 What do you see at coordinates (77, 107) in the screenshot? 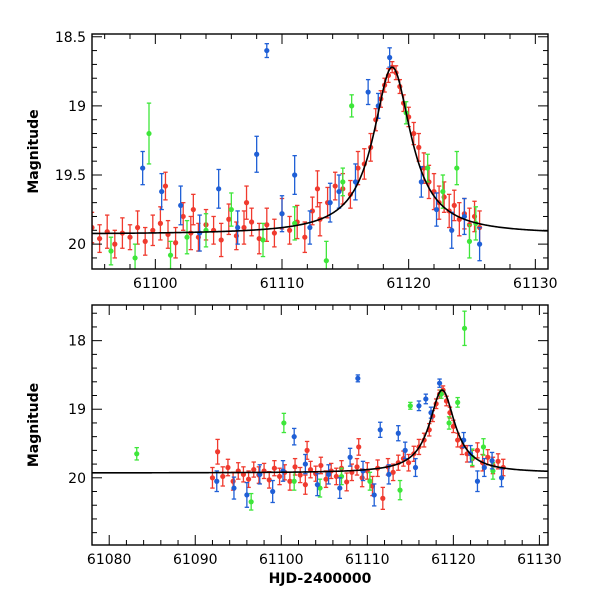
I see `top-ytick-label: 19` at bounding box center [77, 107].